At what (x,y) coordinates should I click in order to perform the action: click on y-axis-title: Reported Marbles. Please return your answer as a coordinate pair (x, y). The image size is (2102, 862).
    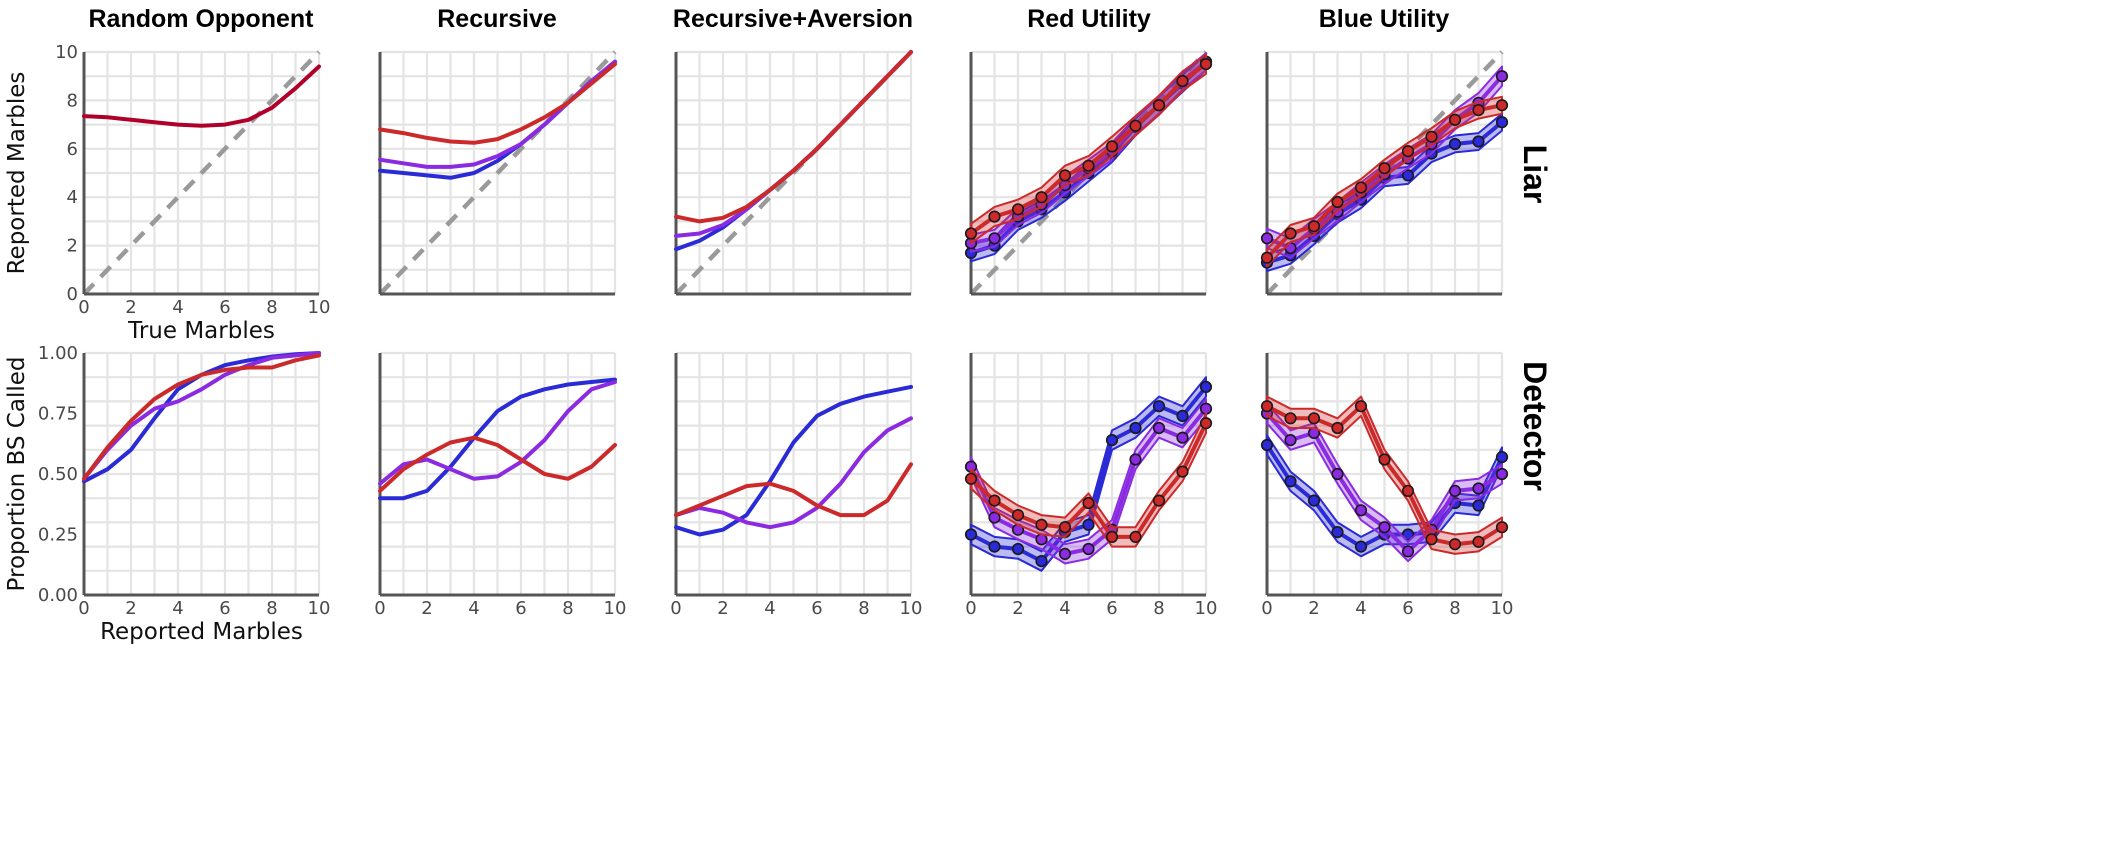
    Looking at the image, I should click on (17, 173).